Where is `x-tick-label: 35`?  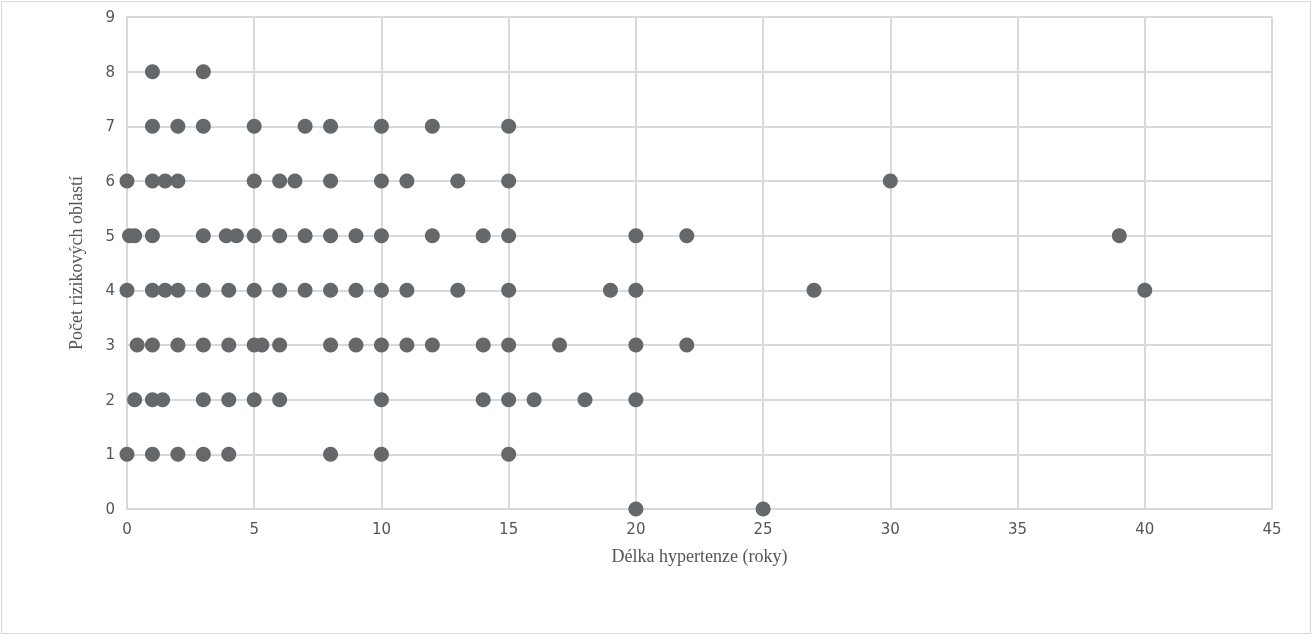
x-tick-label: 35 is located at coordinates (1018, 528).